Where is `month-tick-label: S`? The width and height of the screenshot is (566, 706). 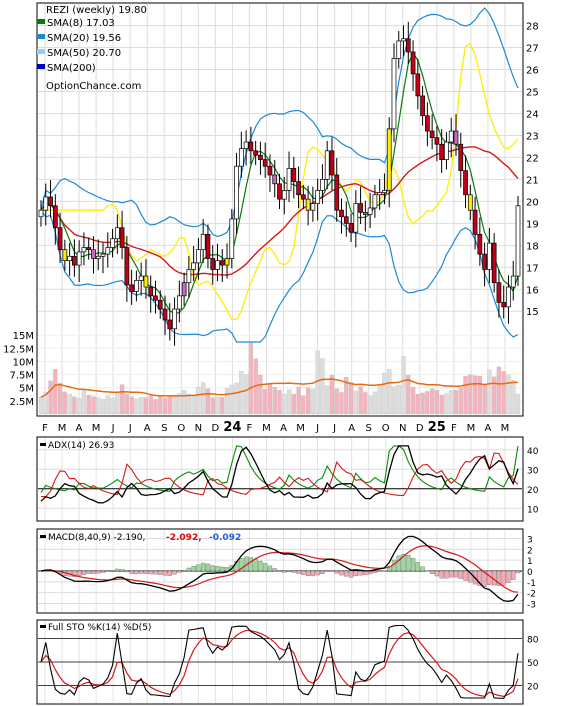
month-tick-label: S is located at coordinates (368, 428).